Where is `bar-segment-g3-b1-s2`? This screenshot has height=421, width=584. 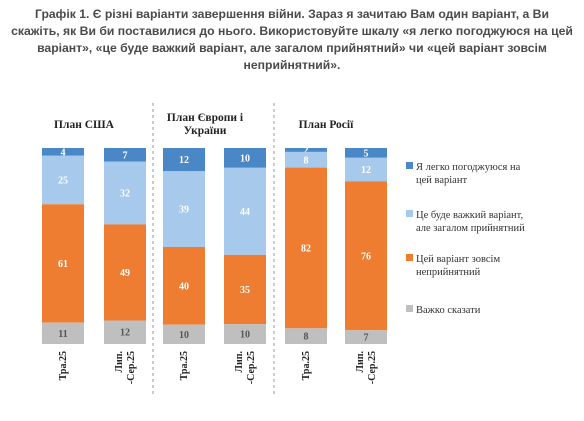 bar-segment-g3-b1-s2 is located at coordinates (306, 159).